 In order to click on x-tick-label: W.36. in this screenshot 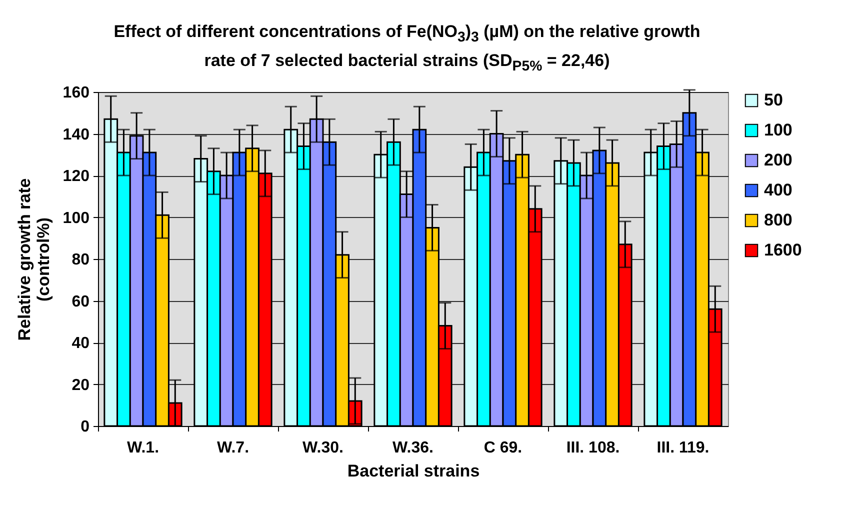, I will do `click(413, 447)`.